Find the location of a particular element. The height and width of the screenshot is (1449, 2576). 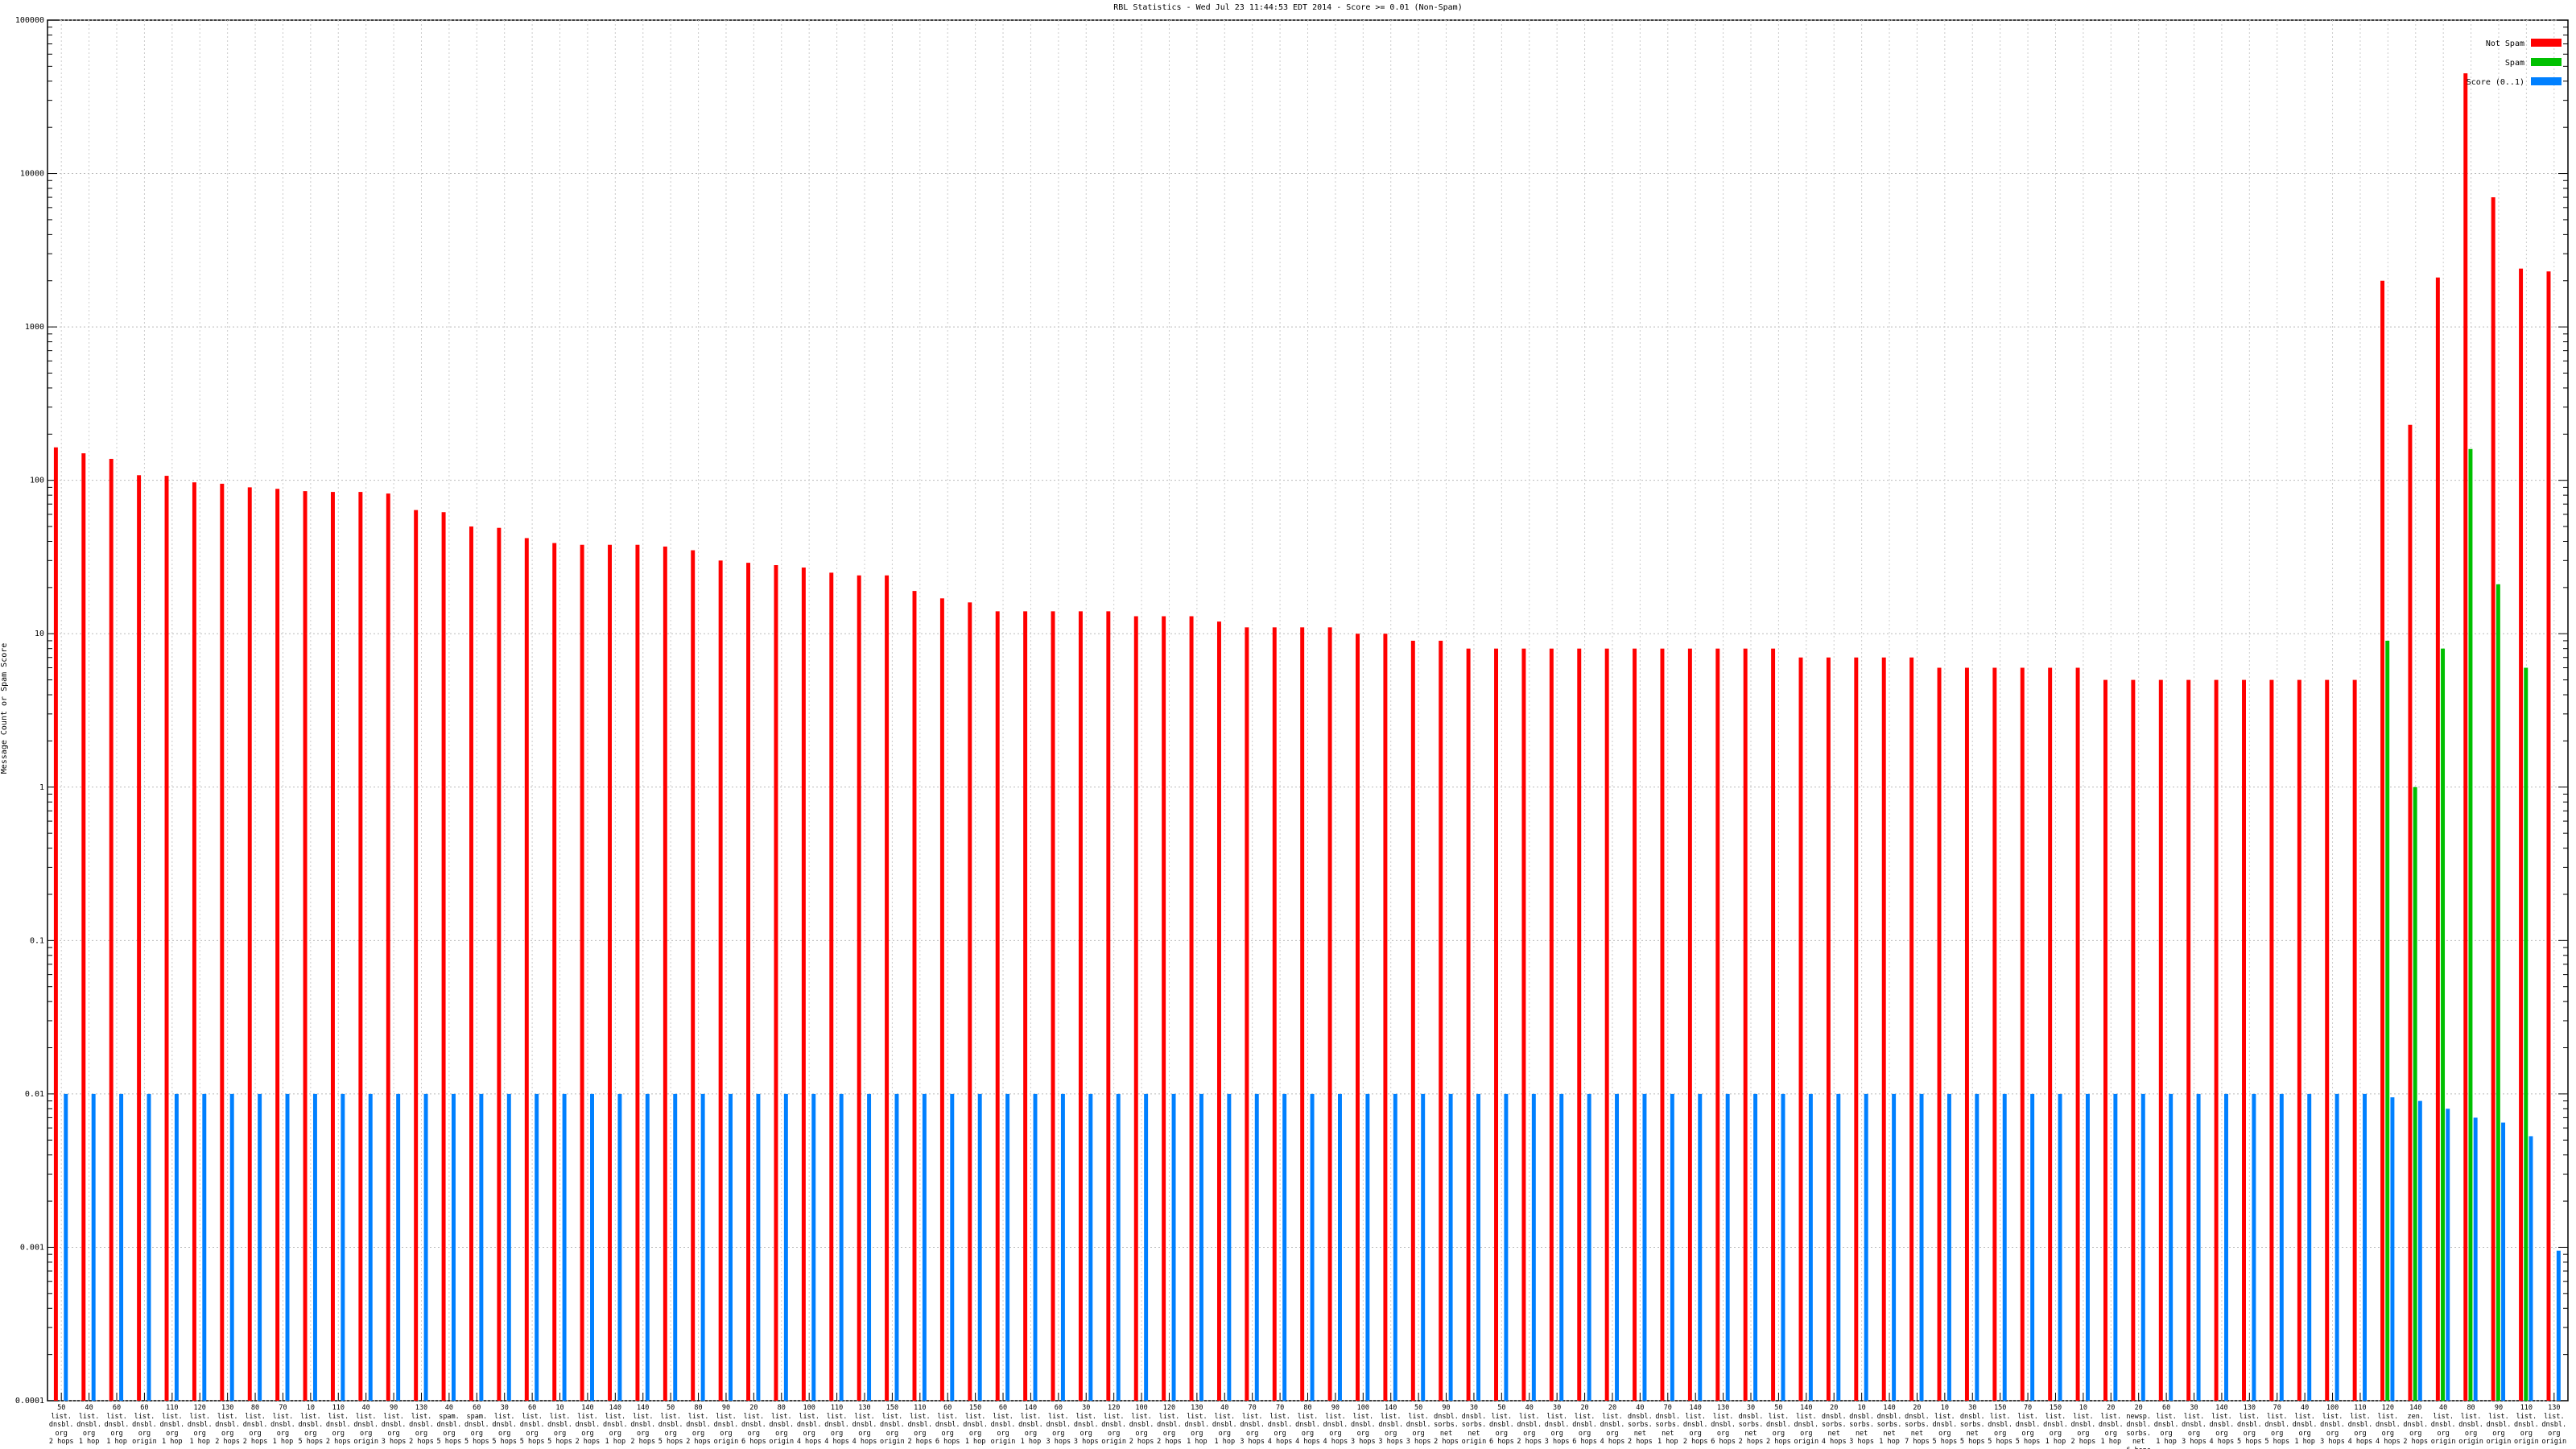

x-tick-label: 80 list. dnsbl. org 2 hops is located at coordinates (698, 1425).